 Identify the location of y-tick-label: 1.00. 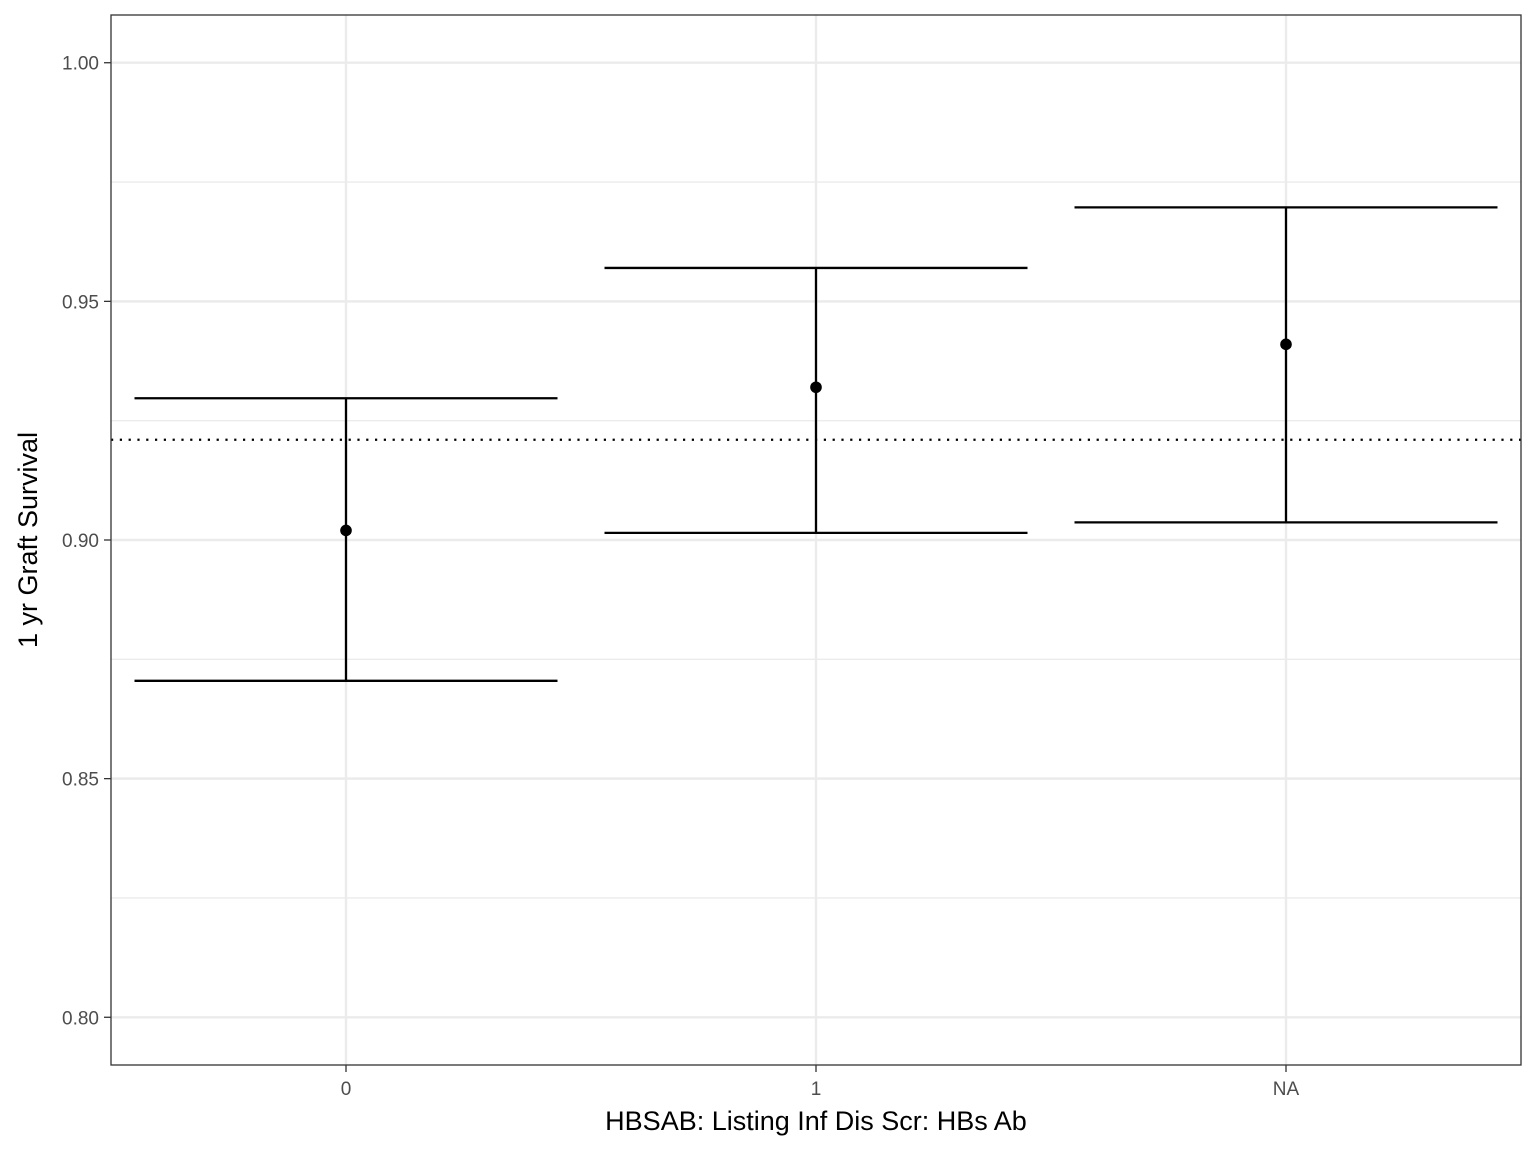
(80, 64).